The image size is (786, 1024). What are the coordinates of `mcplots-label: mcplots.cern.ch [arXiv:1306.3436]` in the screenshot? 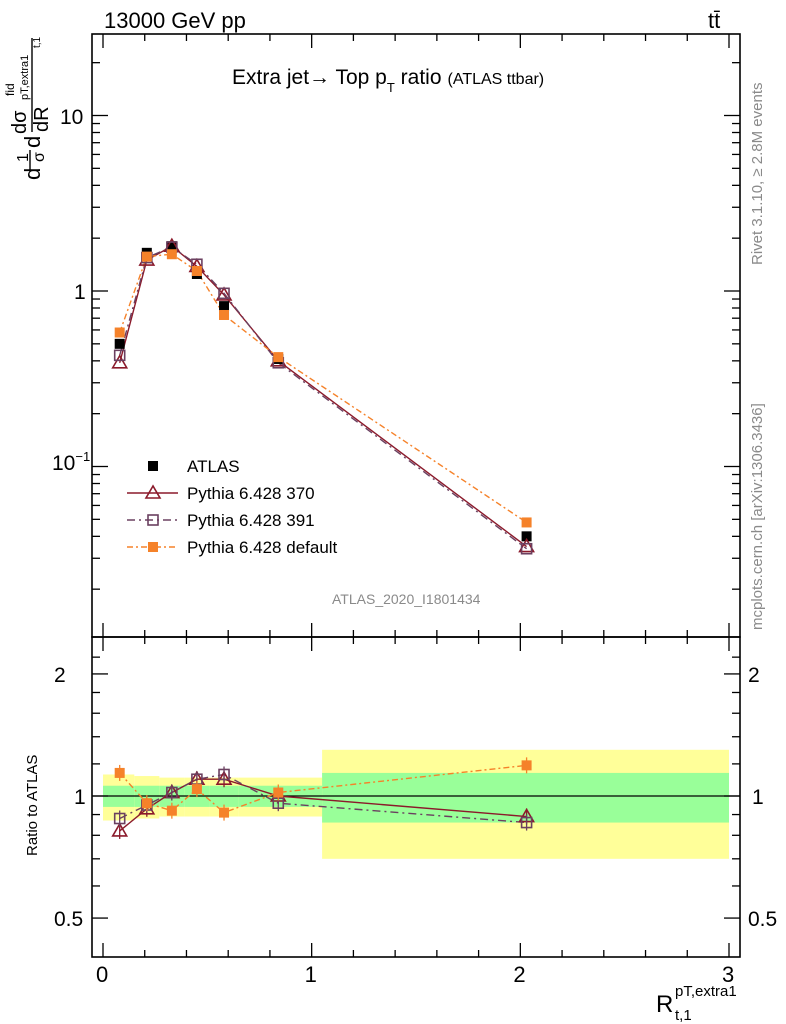 It's located at (757, 516).